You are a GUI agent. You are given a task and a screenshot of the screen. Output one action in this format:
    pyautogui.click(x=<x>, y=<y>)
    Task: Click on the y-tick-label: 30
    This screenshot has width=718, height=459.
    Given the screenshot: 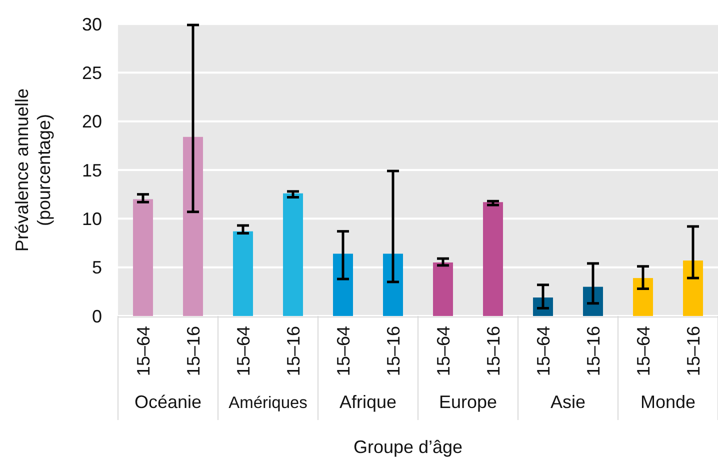 What is the action you would take?
    pyautogui.click(x=92, y=24)
    